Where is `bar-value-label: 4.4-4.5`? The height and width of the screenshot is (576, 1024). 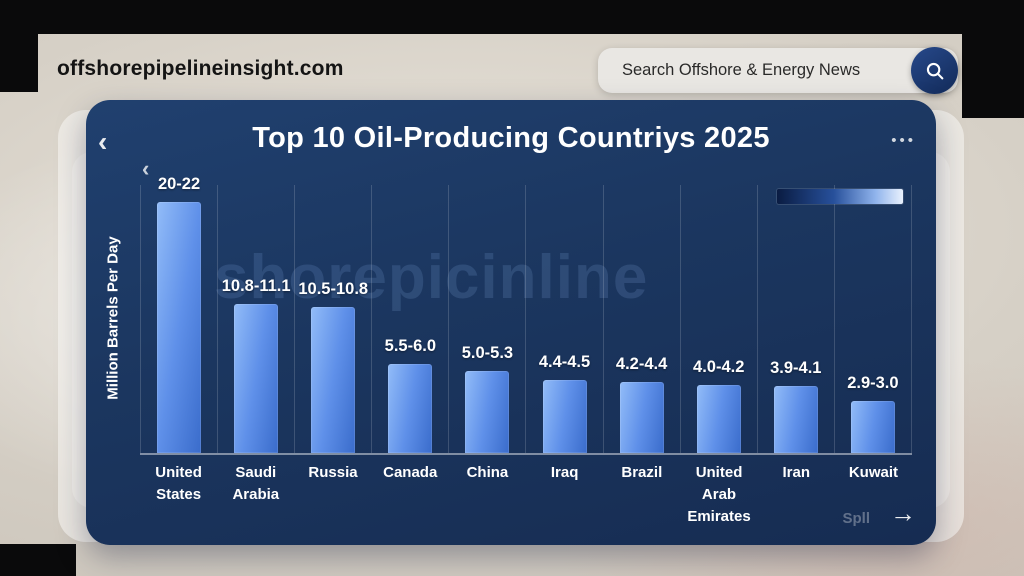 bar-value-label: 4.4-4.5 is located at coordinates (564, 362).